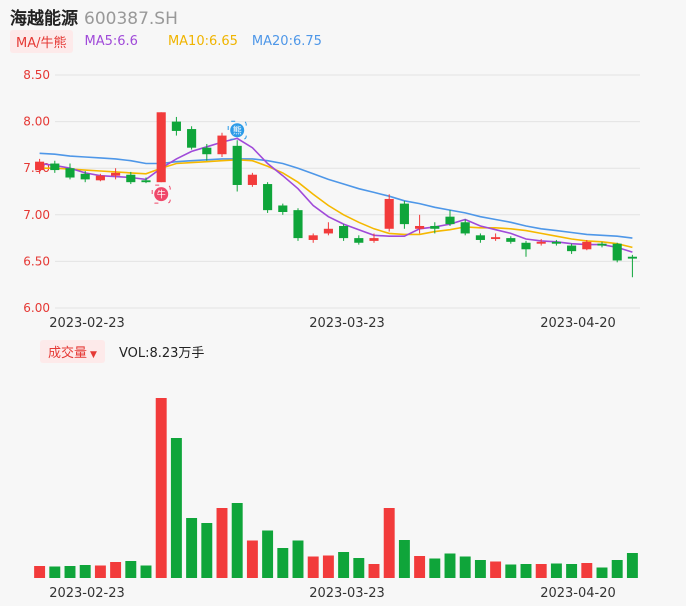  What do you see at coordinates (286, 41) in the screenshot?
I see `ma20-value: MA20:6.75` at bounding box center [286, 41].